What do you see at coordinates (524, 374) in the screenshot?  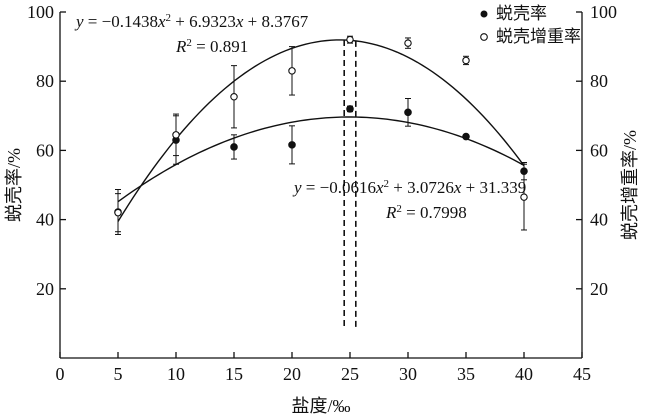 I see `x-tick-label-8: 40` at bounding box center [524, 374].